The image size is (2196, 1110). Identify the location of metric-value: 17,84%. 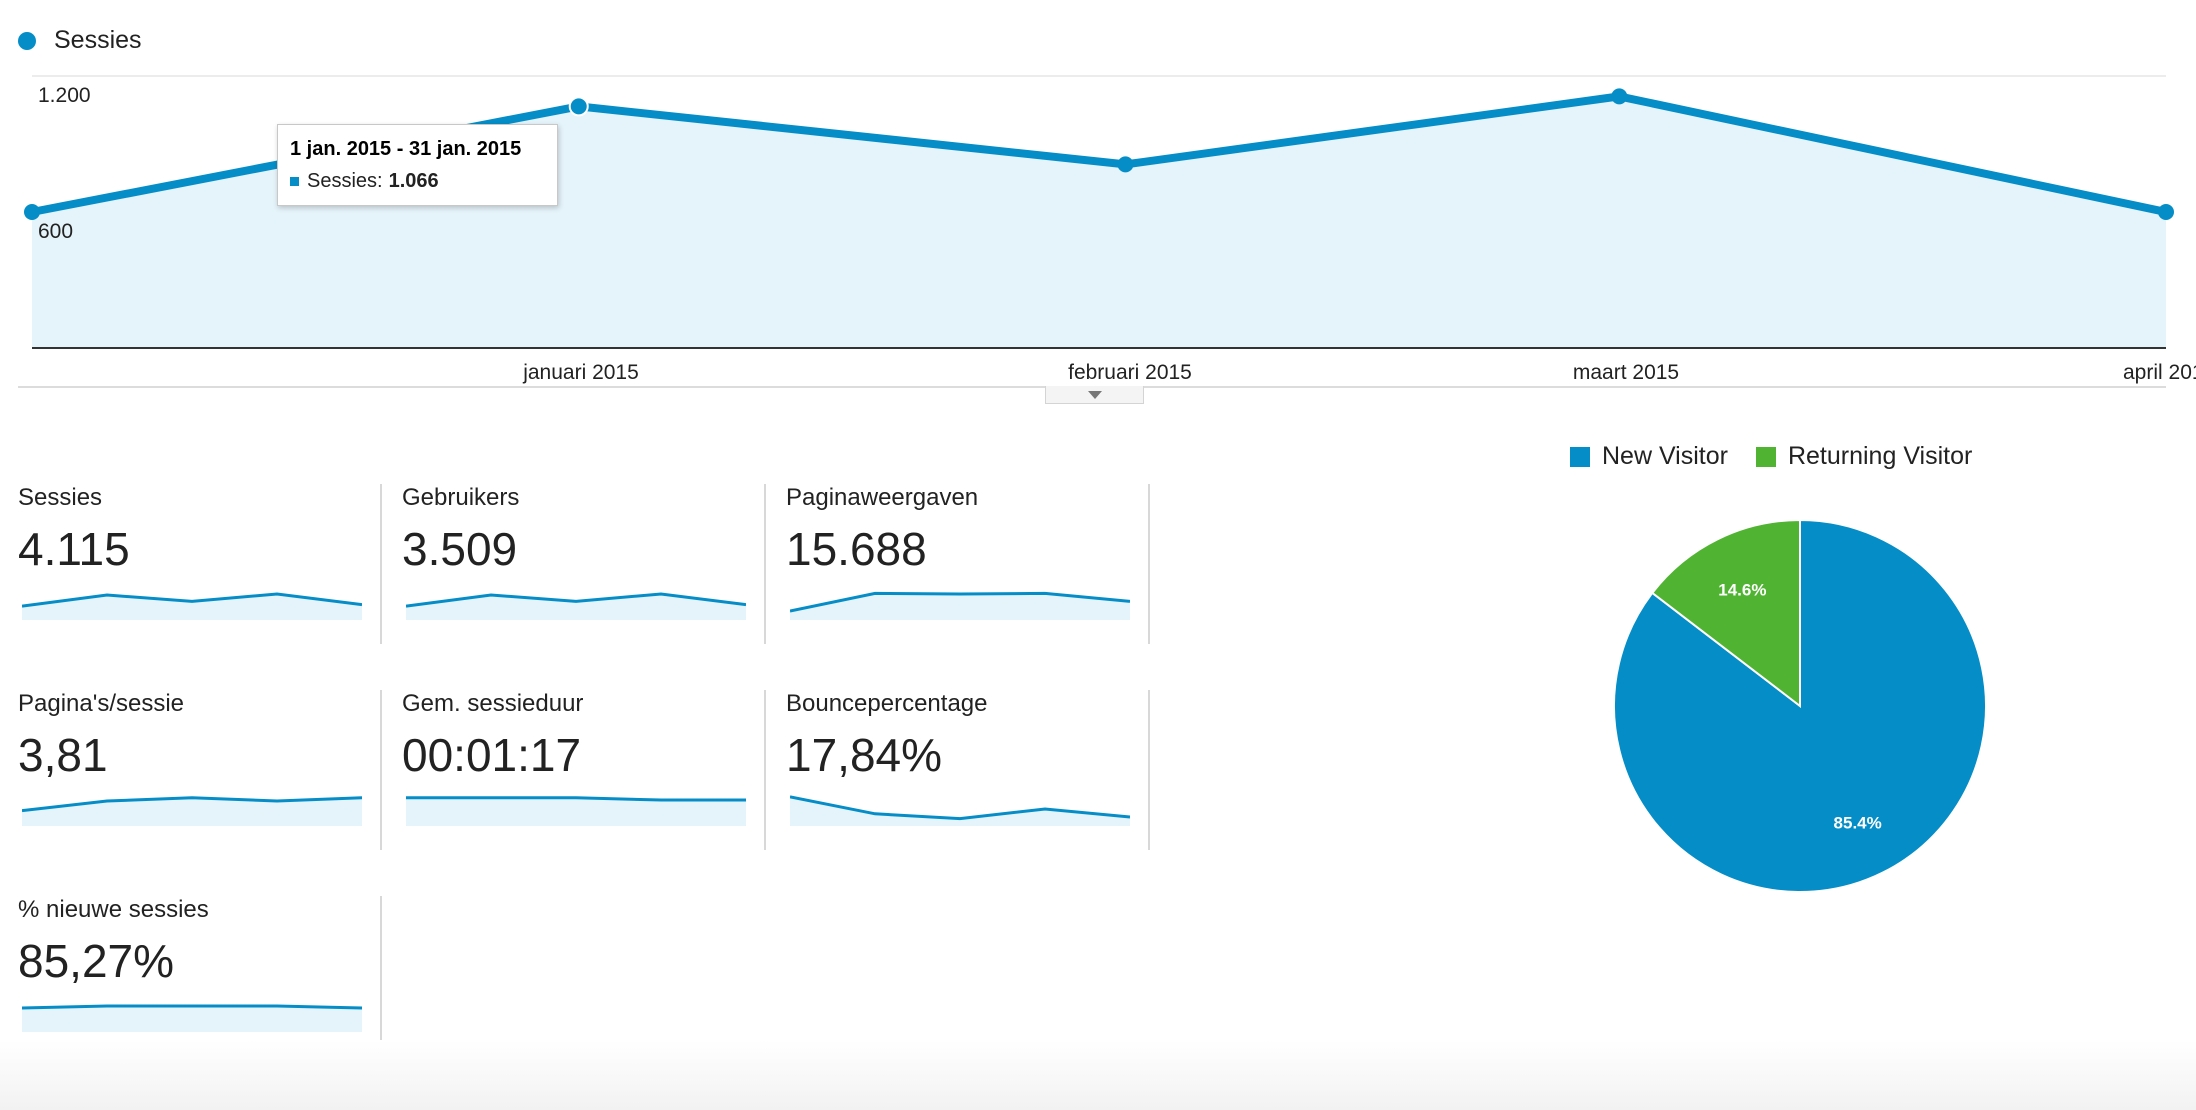
(864, 755).